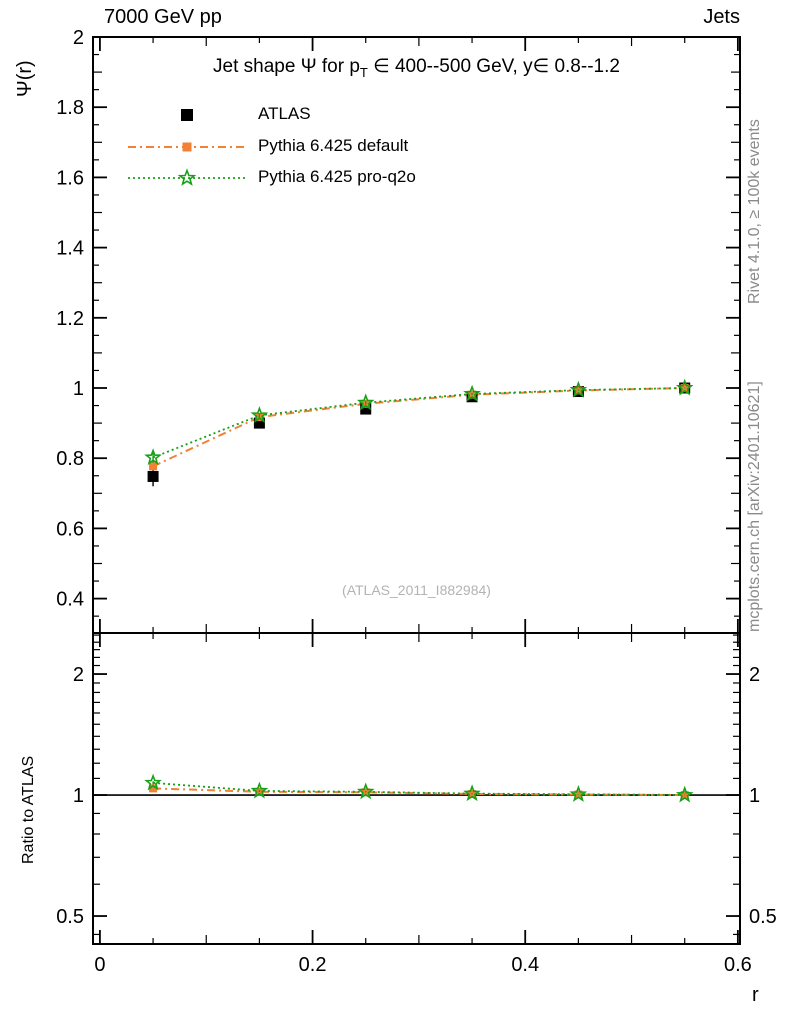 The height and width of the screenshot is (1024, 786). I want to click on x-tick-label: 0, so click(99, 965).